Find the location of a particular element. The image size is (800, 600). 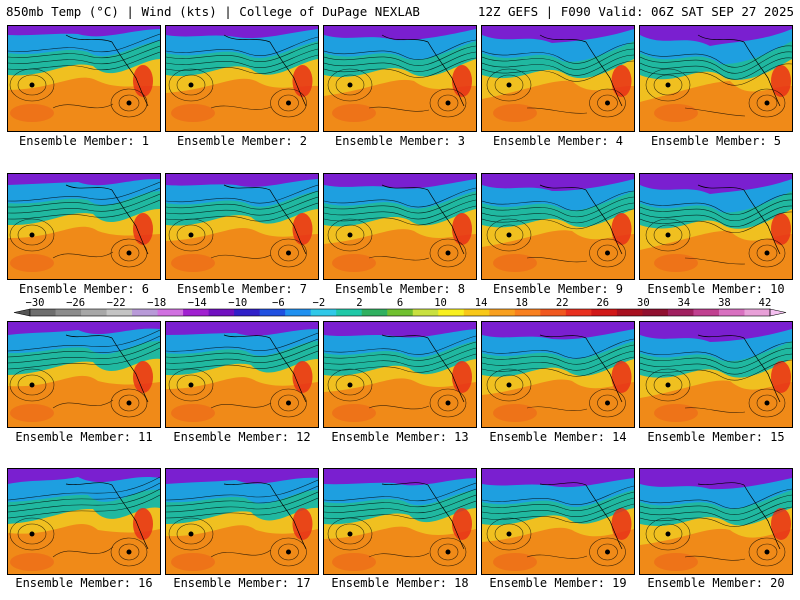

colorbar-tick-label: 14 is located at coordinates (481, 303).